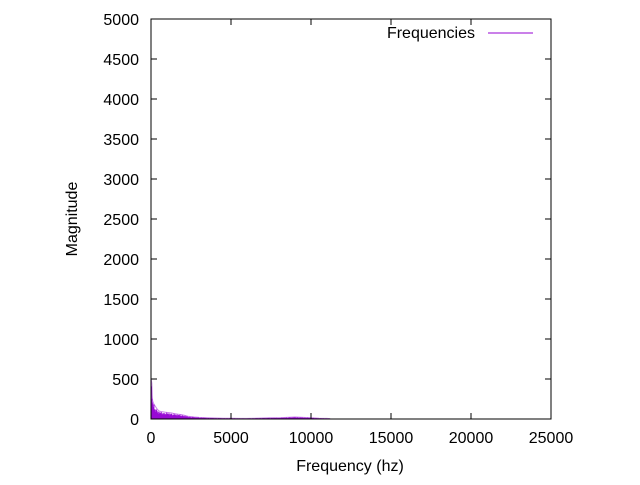 The height and width of the screenshot is (485, 640). Describe the element at coordinates (134, 420) in the screenshot. I see `y-tick-label: 0` at that location.